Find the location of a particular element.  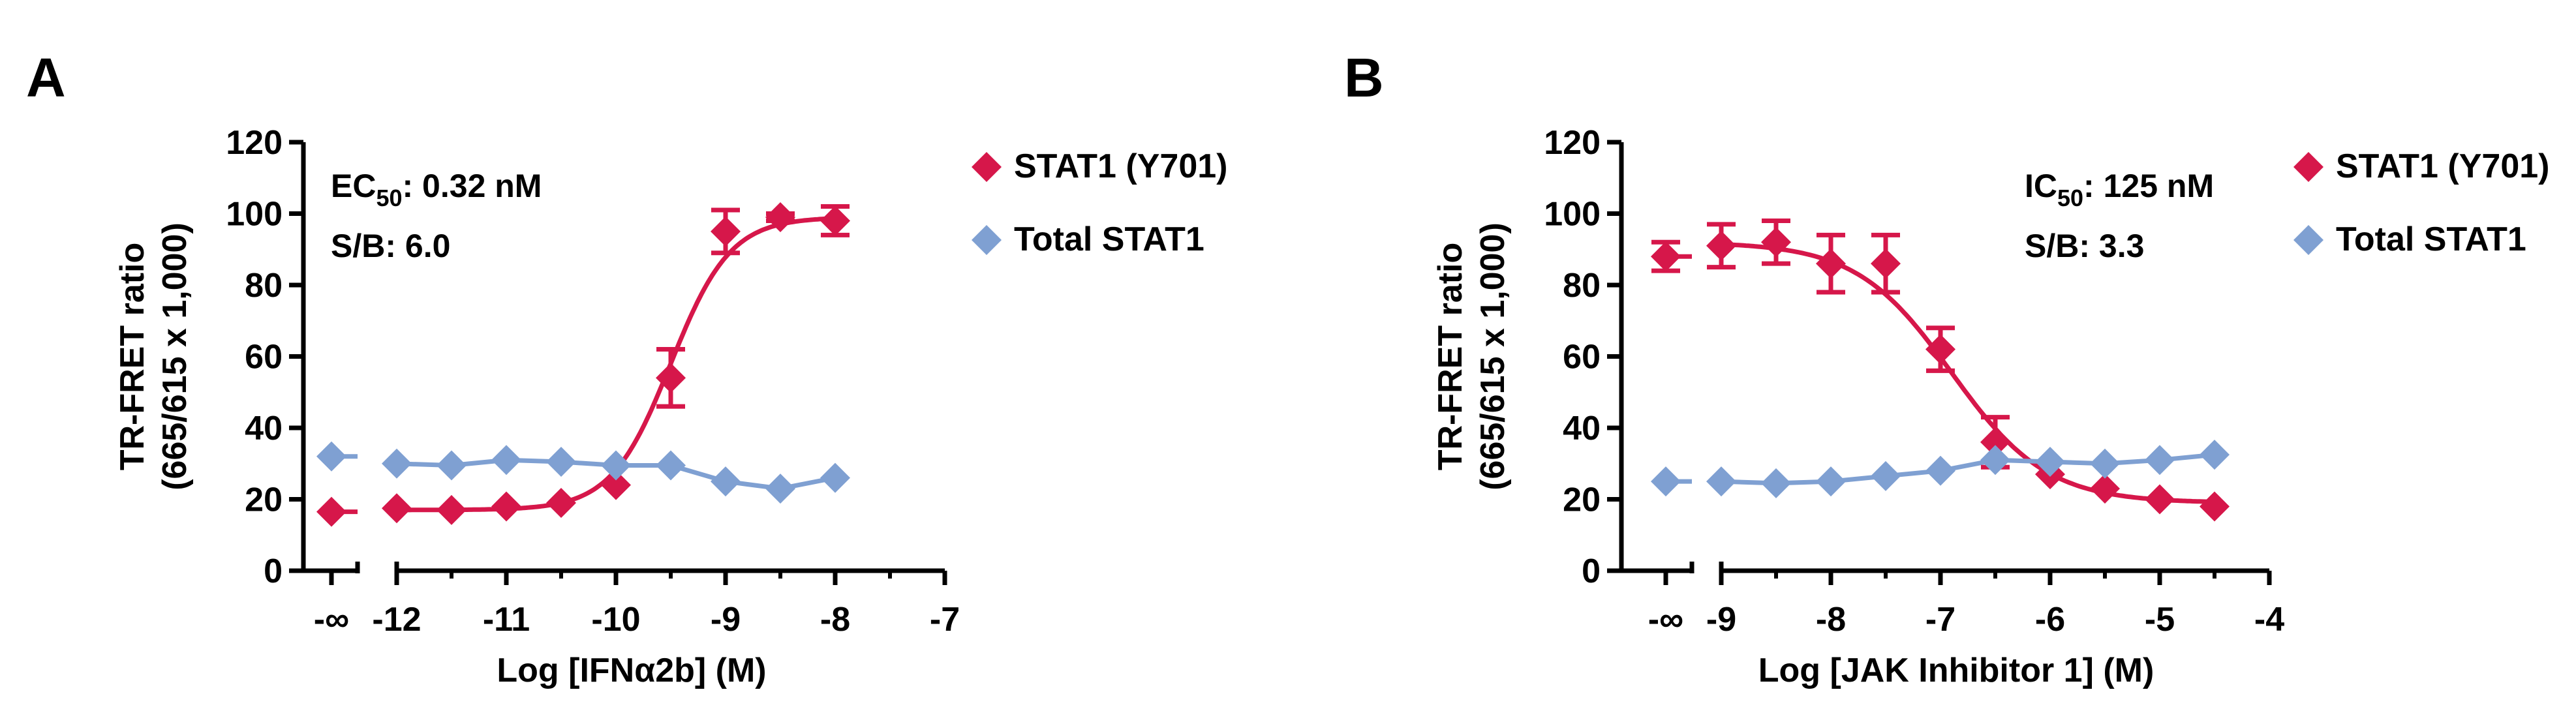

x-axis-title: Log [JAK Inhibitor 1] (M) is located at coordinates (1956, 670).